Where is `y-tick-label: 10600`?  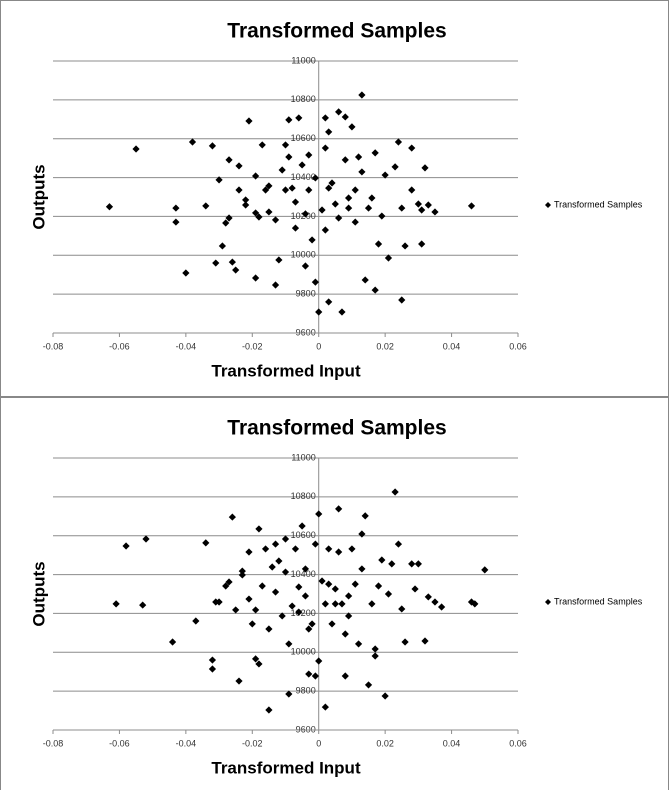
y-tick-label: 10600 is located at coordinates (303, 535).